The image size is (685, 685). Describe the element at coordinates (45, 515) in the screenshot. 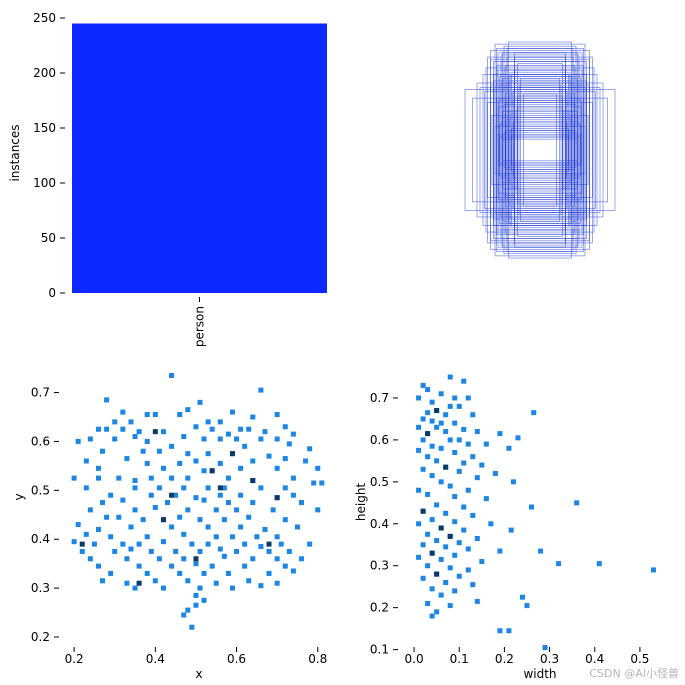

I see `y-axis: 0.2 0.3 0.4 0.5 0.6 0.7` at that location.